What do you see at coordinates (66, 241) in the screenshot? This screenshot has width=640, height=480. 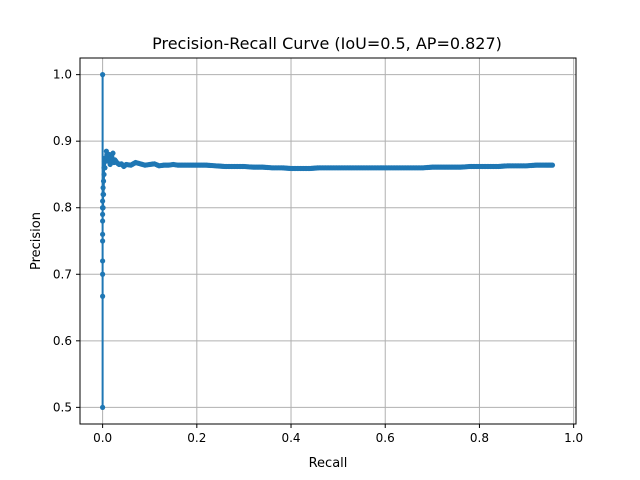 I see `y-axis: 0.5 0.6 0.7 0.8 0.9 1.0` at bounding box center [66, 241].